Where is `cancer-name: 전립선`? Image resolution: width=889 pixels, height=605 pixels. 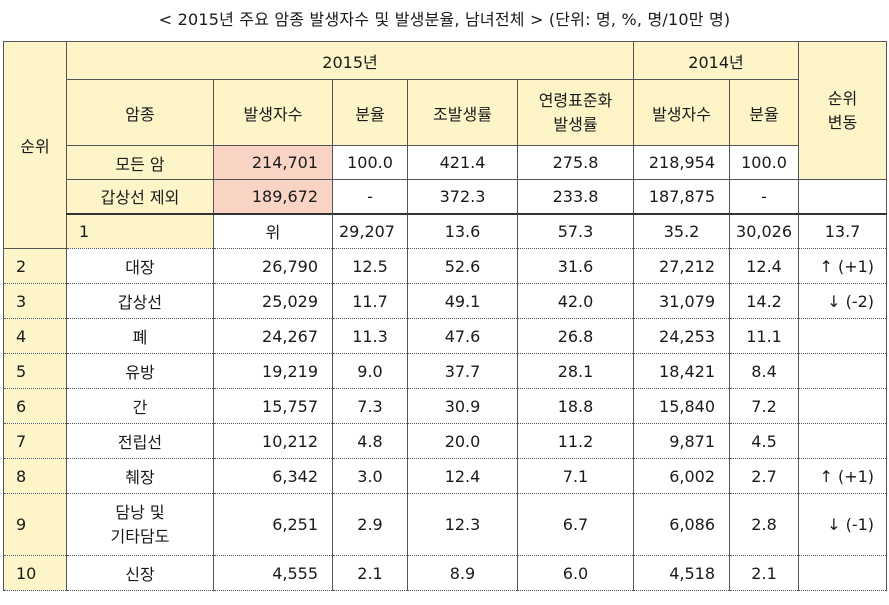
cancer-name: 전립선 is located at coordinates (140, 441).